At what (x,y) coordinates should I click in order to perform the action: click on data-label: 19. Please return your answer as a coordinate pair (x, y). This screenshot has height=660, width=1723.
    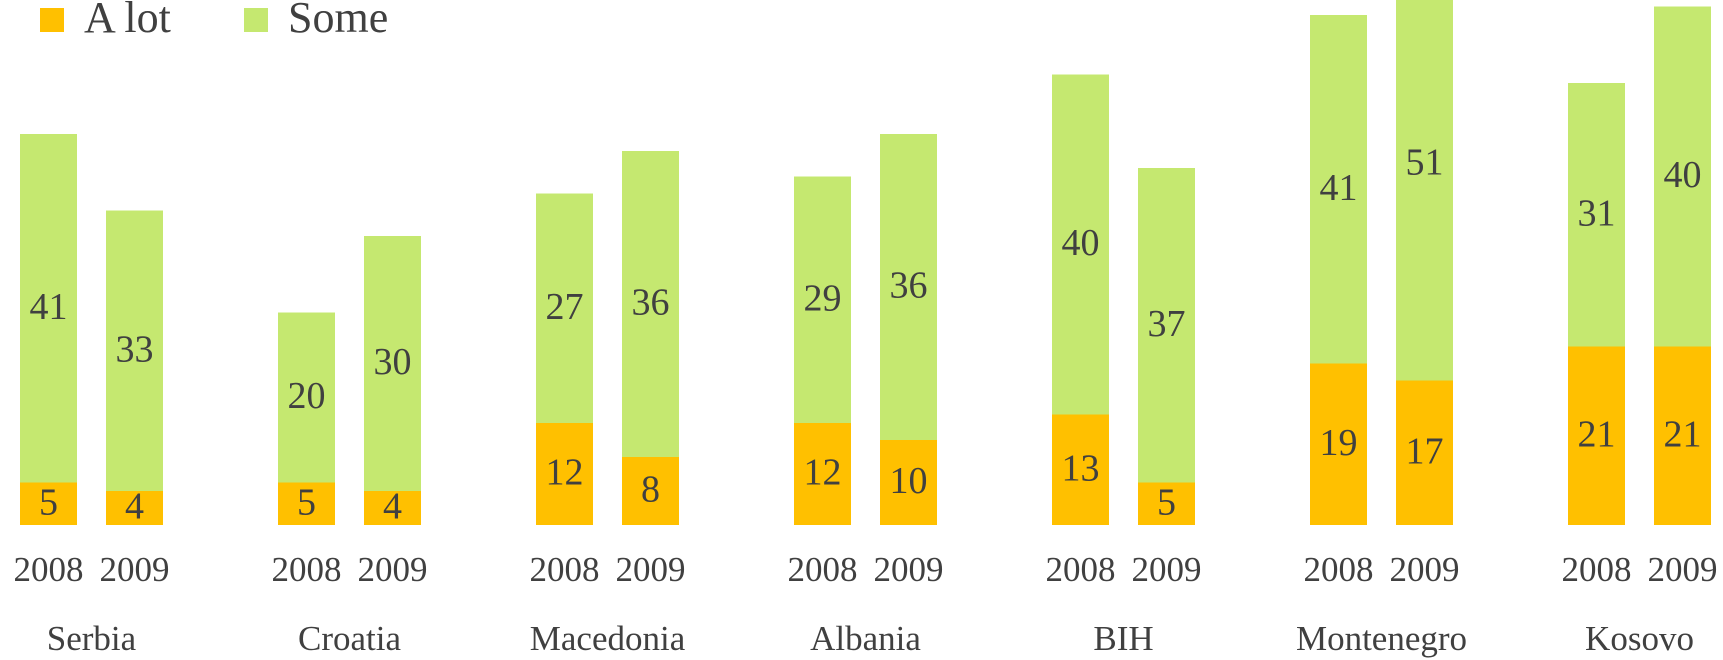
    Looking at the image, I should click on (1339, 443).